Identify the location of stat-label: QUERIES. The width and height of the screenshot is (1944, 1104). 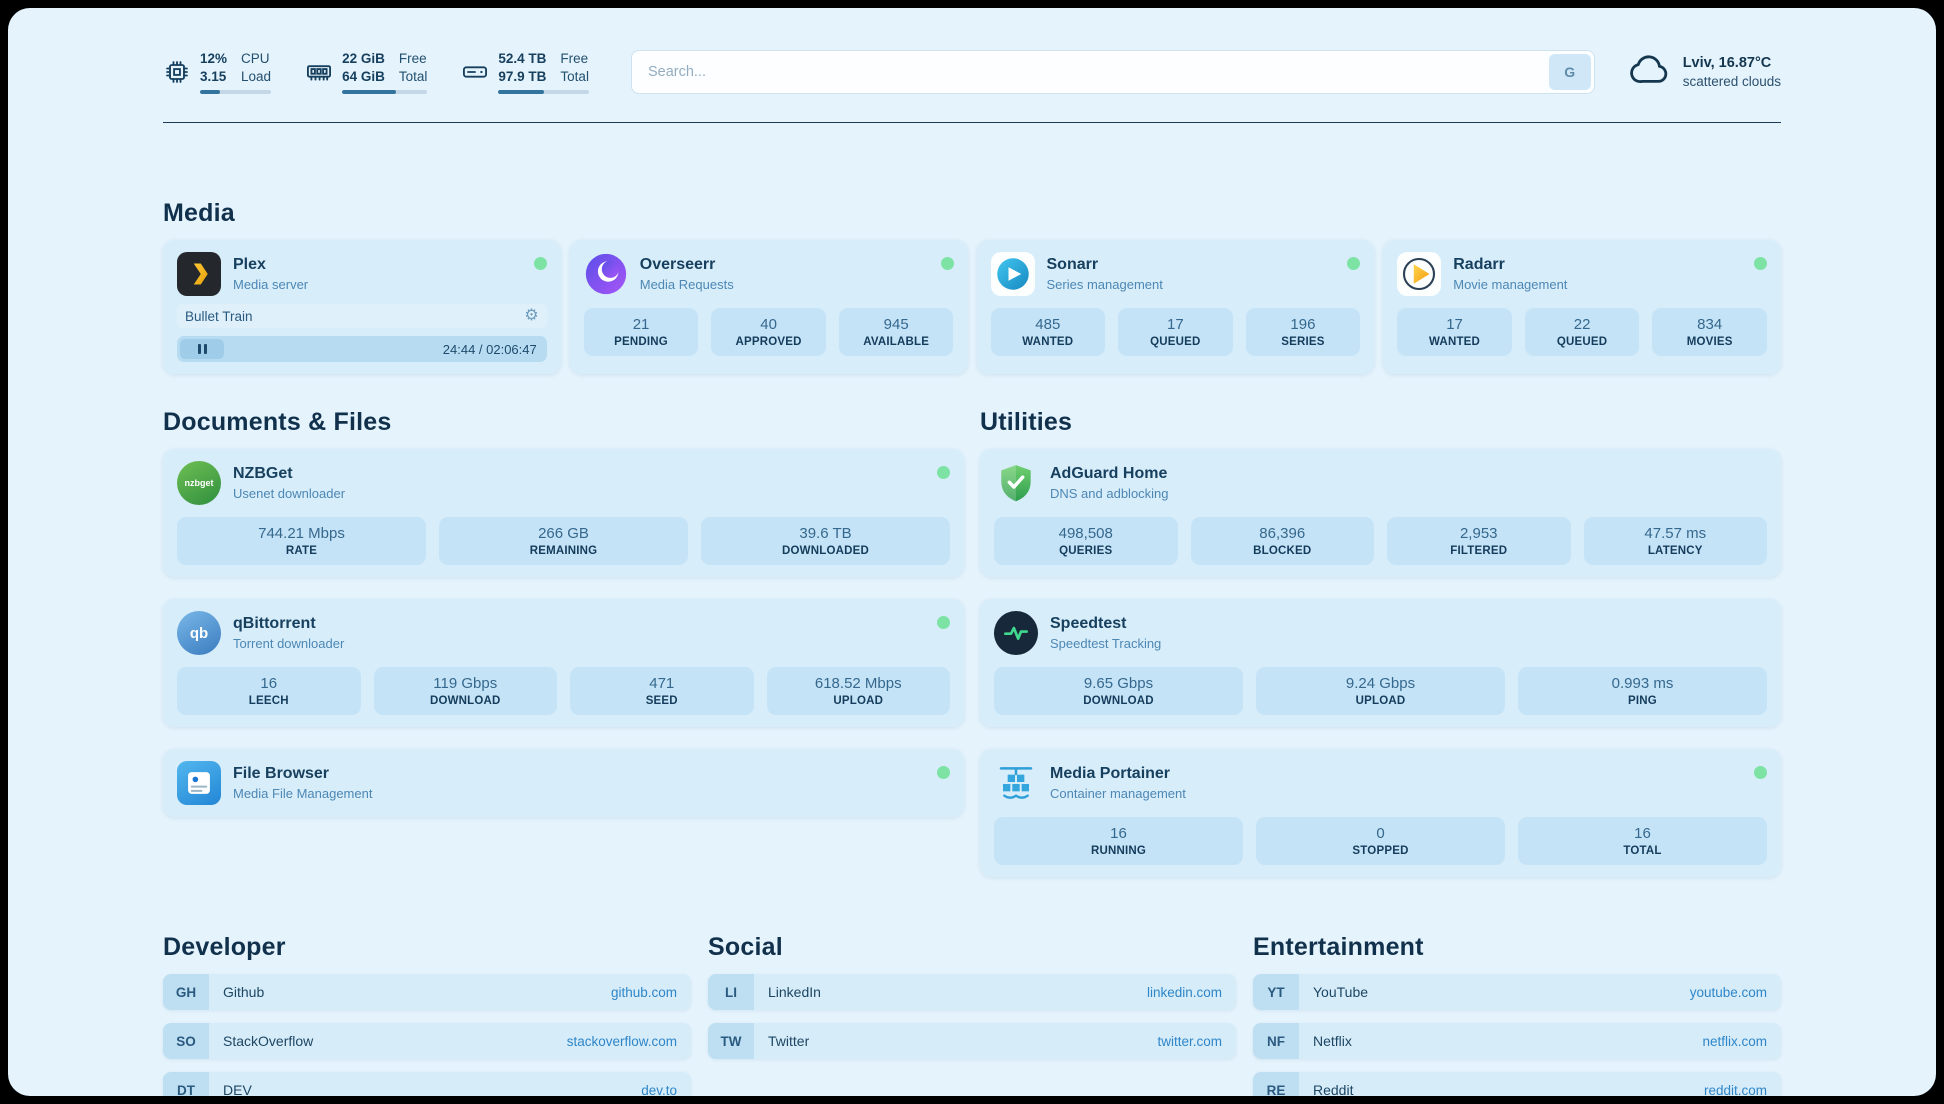
(1086, 551).